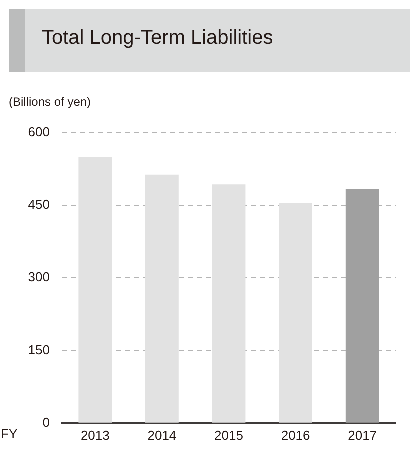 The width and height of the screenshot is (410, 453). What do you see at coordinates (39, 277) in the screenshot?
I see `y-tick-label: 300` at bounding box center [39, 277].